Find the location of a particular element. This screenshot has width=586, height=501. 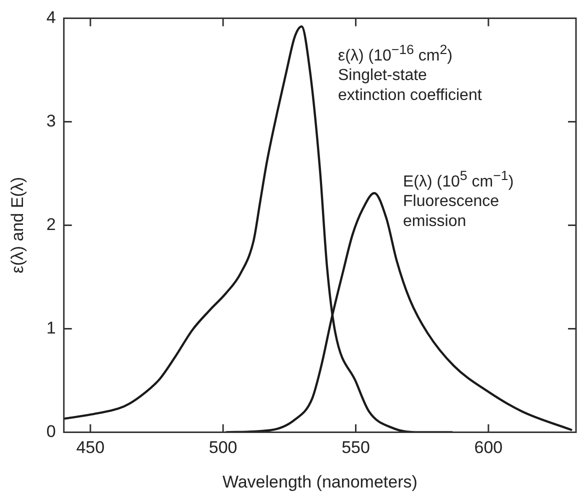

y-tick-label: 2 is located at coordinates (51, 224).